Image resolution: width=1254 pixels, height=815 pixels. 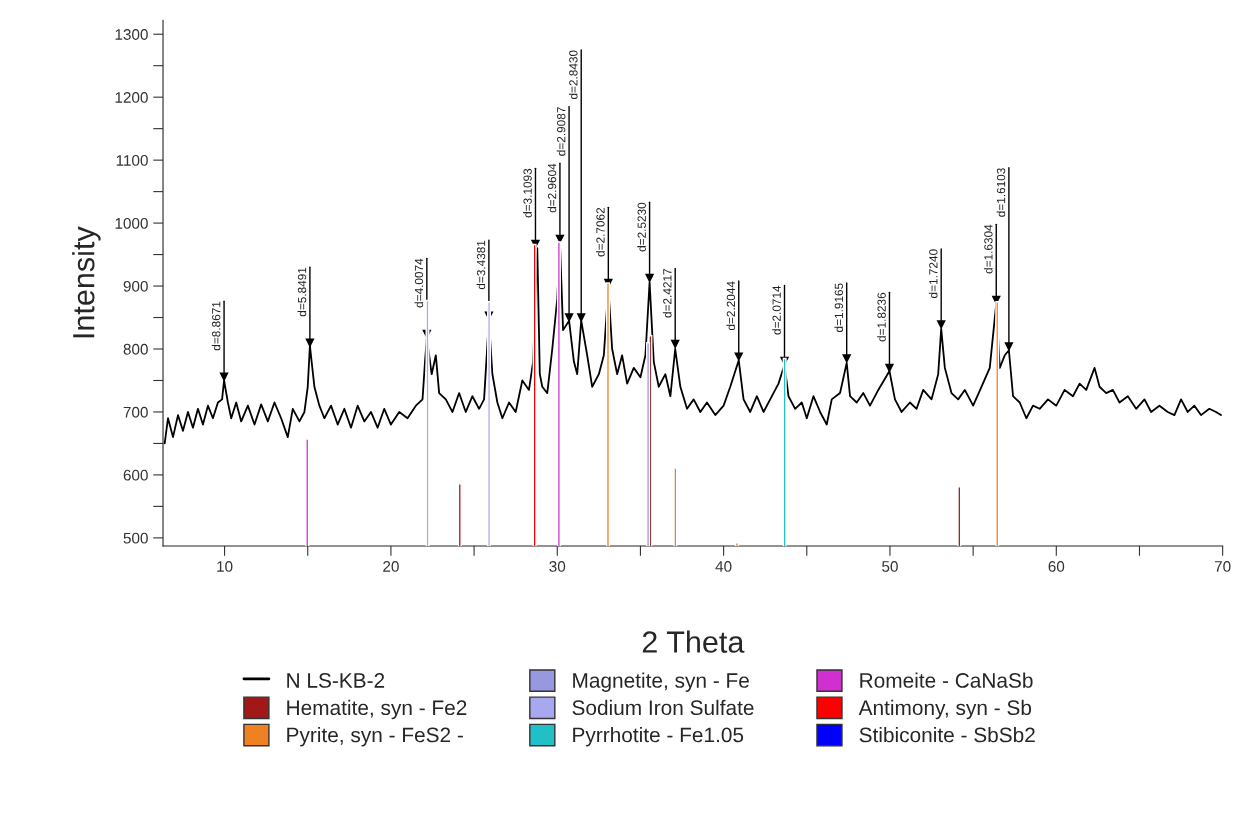 I want to click on annotation: d=4.0074, so click(x=419, y=283).